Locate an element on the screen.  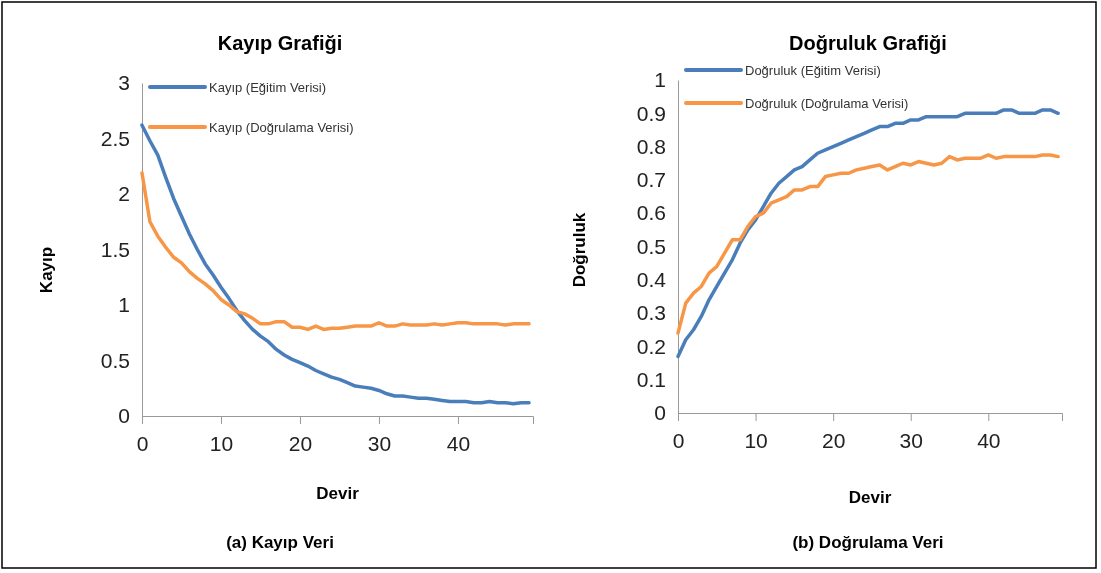
legend-label: Doğruluk (Doğrulama Verisi) is located at coordinates (827, 103).